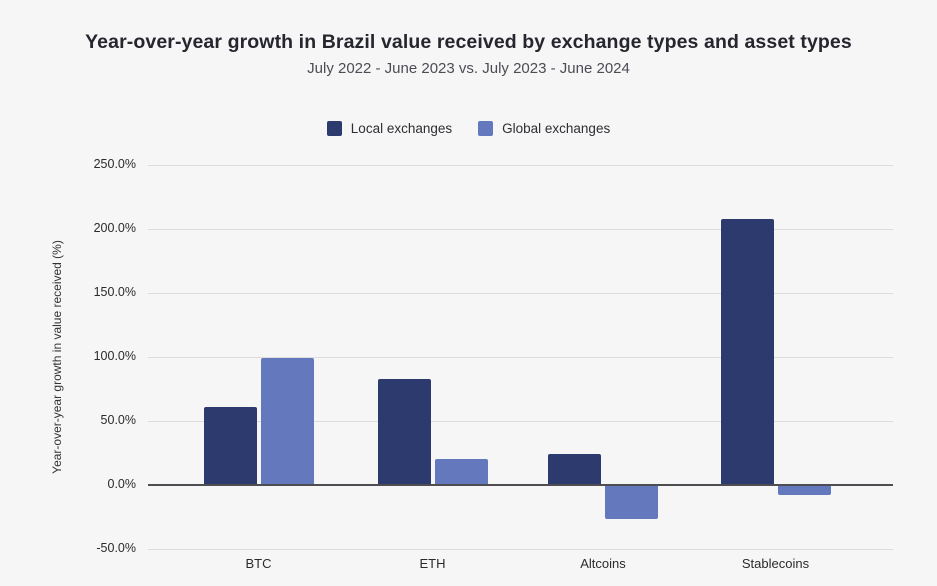 This screenshot has height=586, width=937. What do you see at coordinates (804, 490) in the screenshot?
I see `bar-global-stablecoins` at bounding box center [804, 490].